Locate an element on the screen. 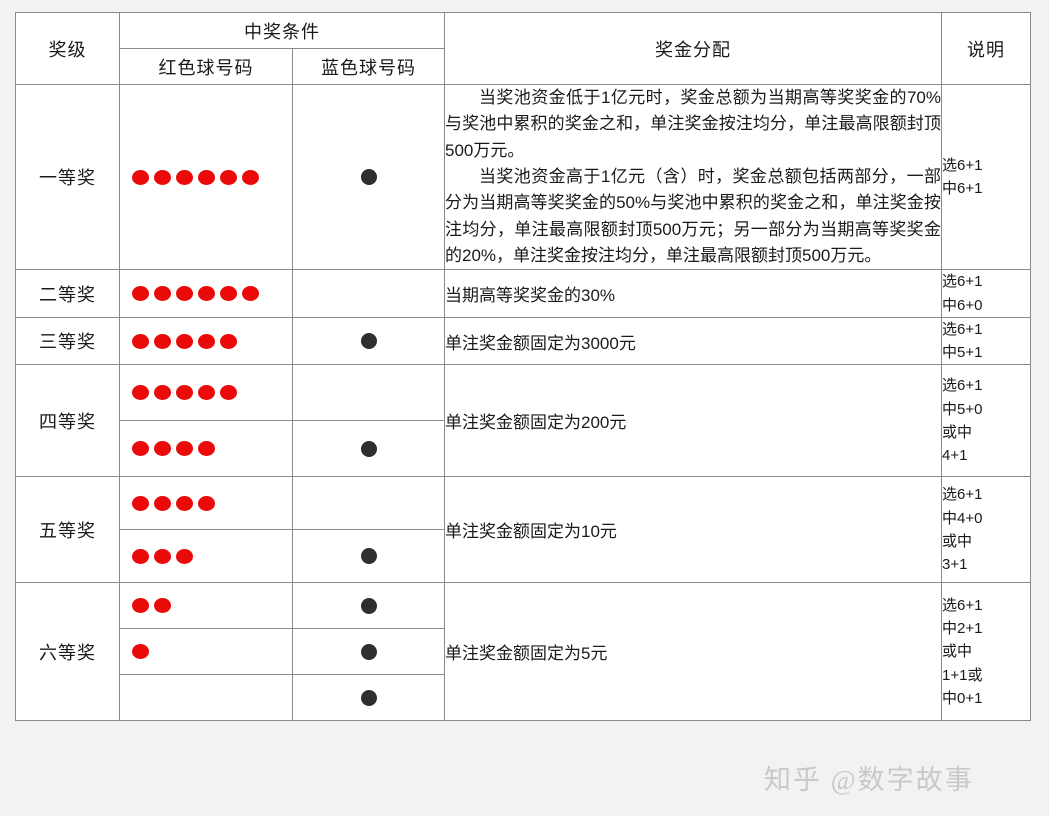 This screenshot has width=1049, height=816. table-row: 三等奖 单注奖金额固定为3000元 选6+1 中5+1 is located at coordinates (523, 341).